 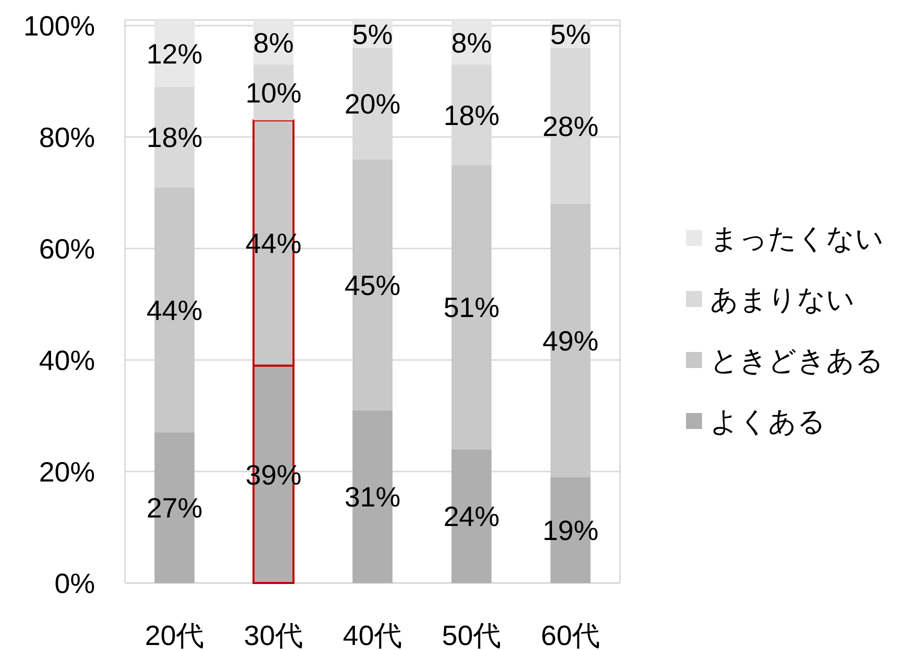 I want to click on text: 45%, so click(x=372, y=285).